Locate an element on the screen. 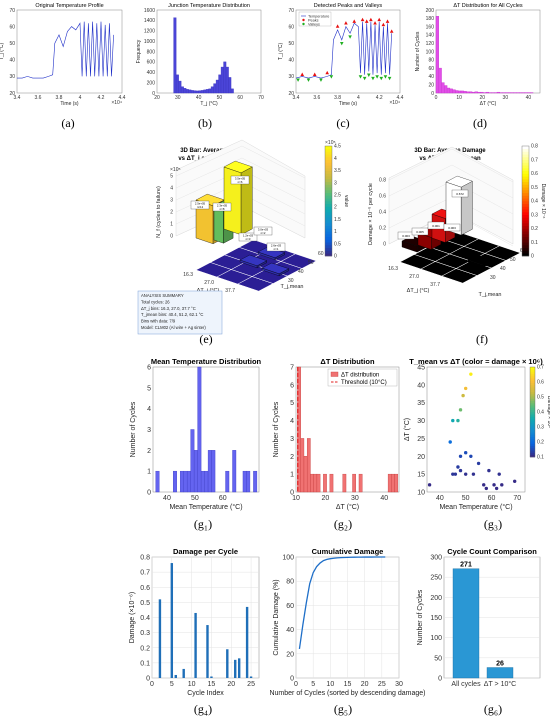 This screenshot has width=550, height=719. bar-value-label: 0.005 is located at coordinates (420, 232).